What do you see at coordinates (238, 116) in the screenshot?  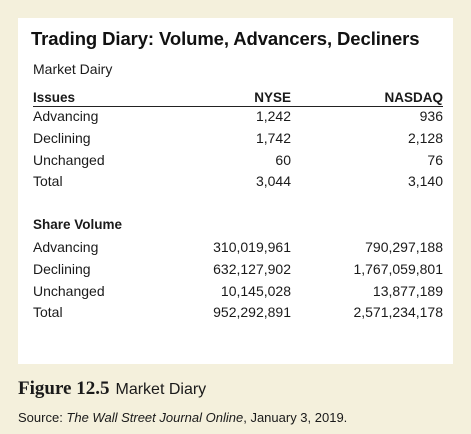 I see `table-row: Advancing 1,242 936` at bounding box center [238, 116].